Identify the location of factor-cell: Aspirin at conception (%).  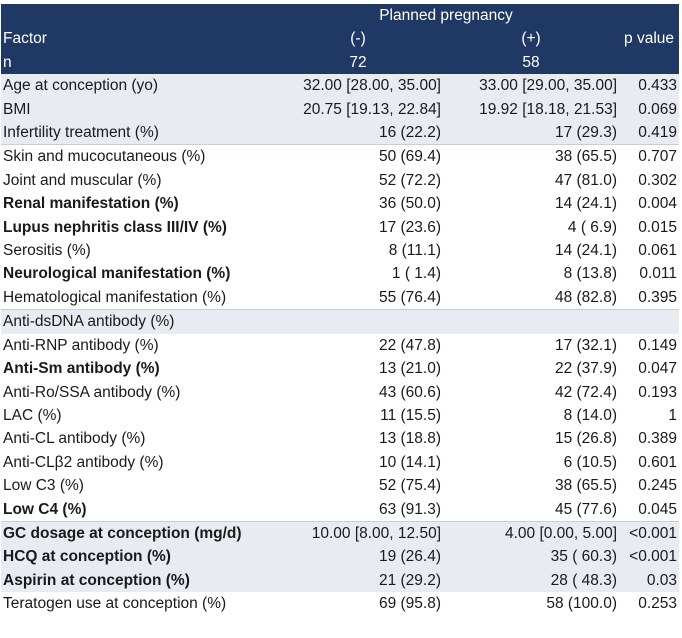
(137, 580).